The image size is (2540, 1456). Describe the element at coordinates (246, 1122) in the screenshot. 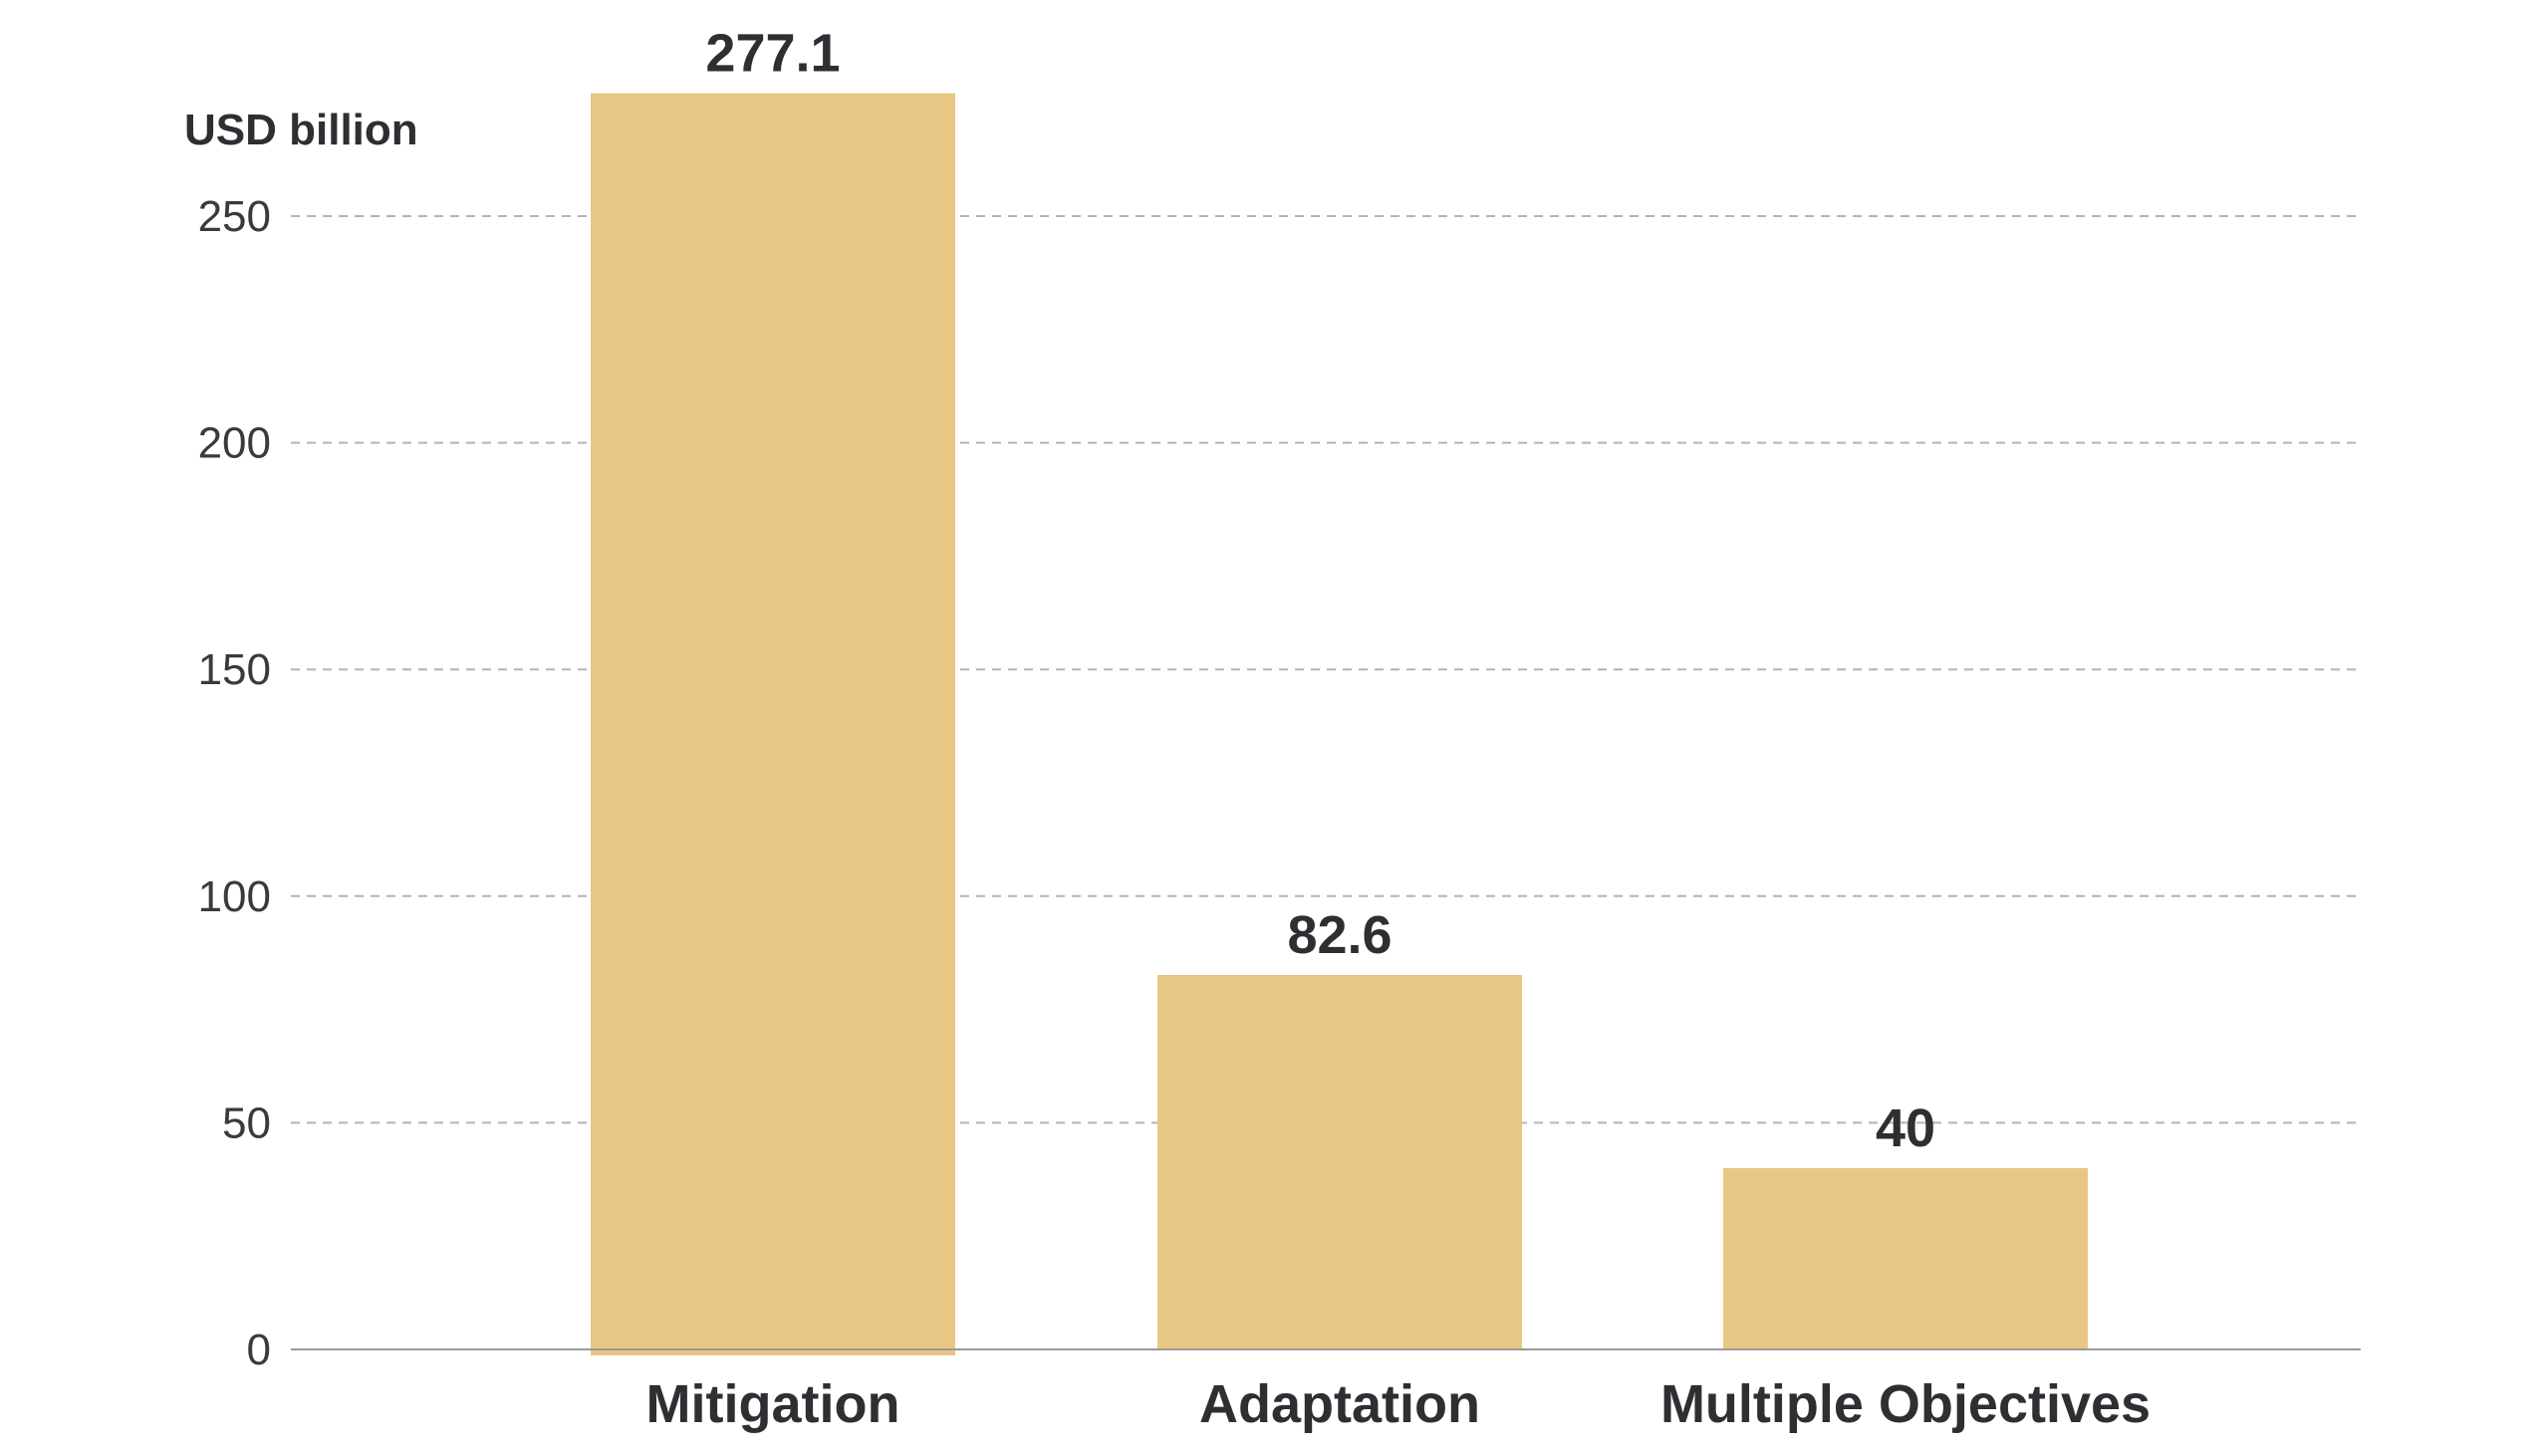

I see `y-tick-label-50: 50` at that location.